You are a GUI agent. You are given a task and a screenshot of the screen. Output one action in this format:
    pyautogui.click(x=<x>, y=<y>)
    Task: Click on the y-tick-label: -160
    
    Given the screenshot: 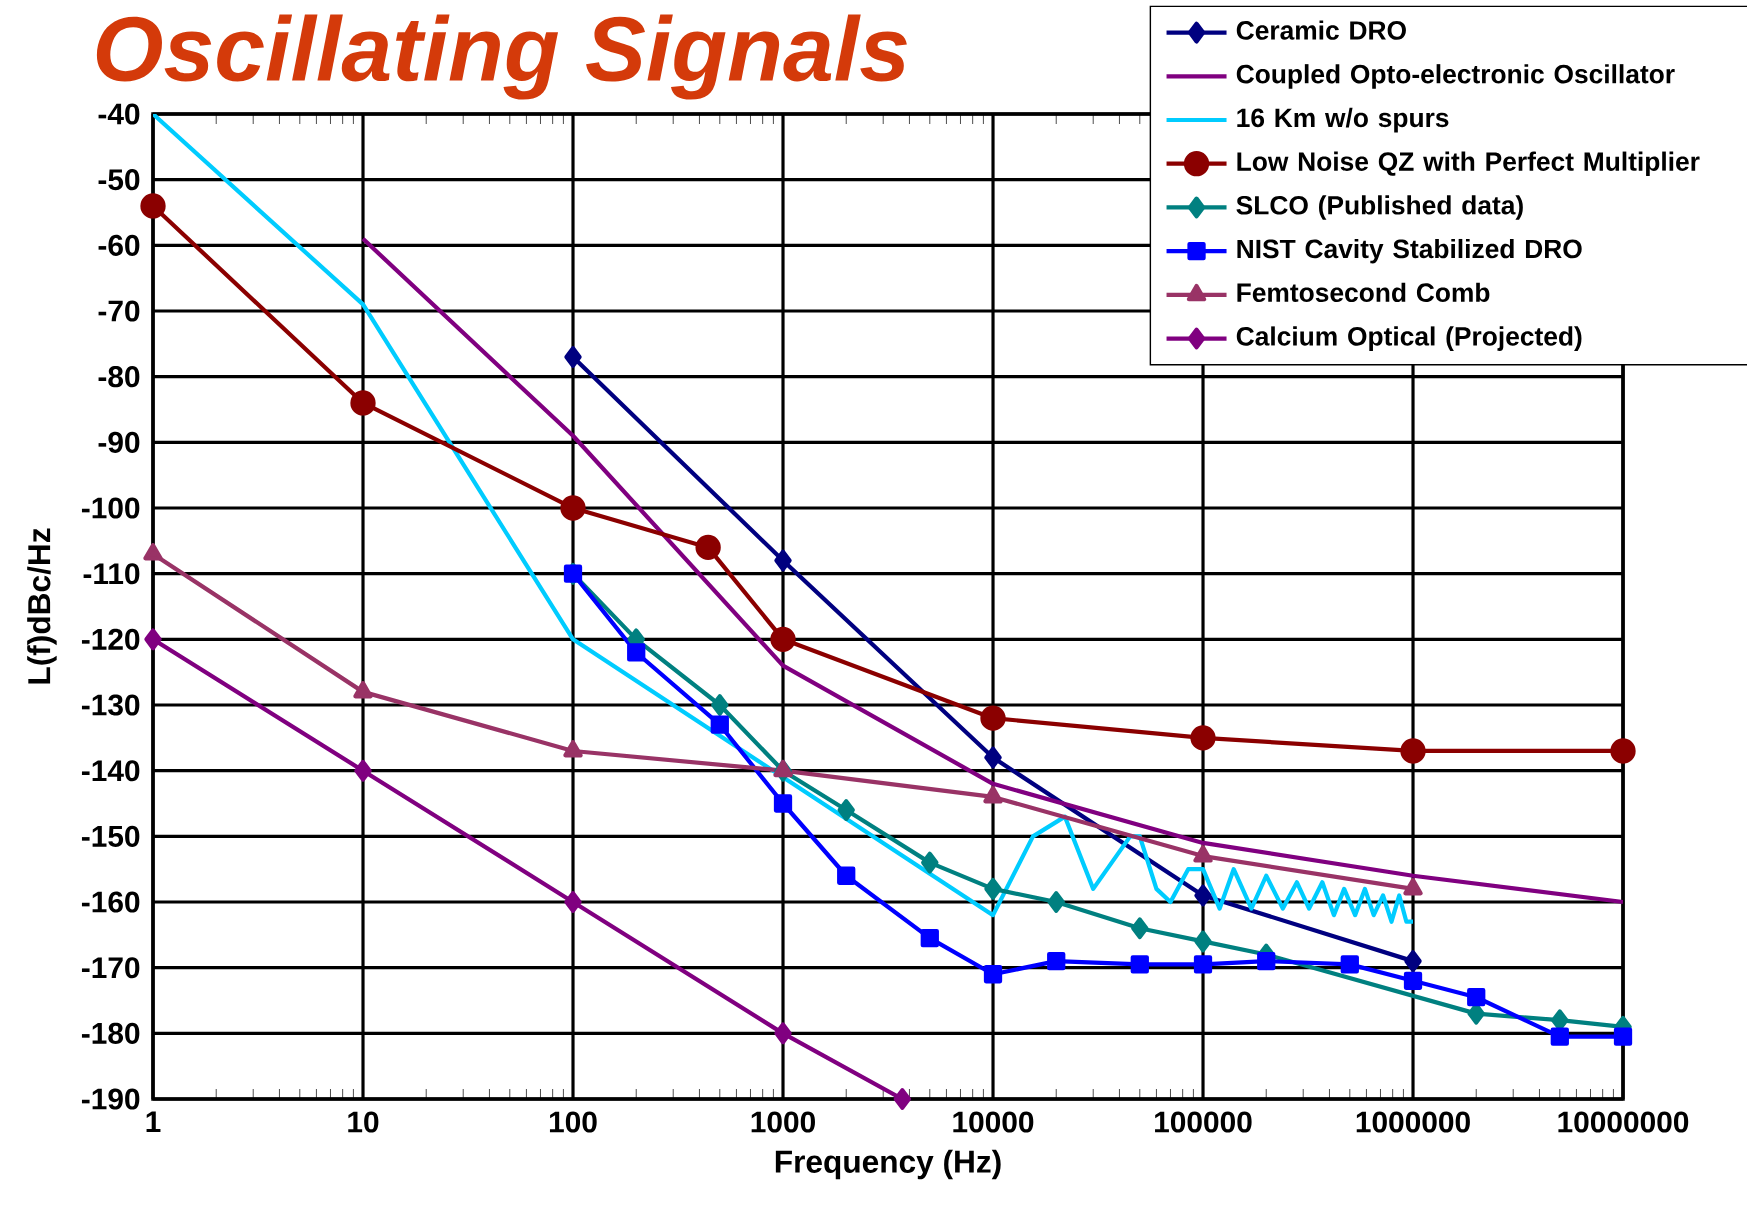 What is the action you would take?
    pyautogui.click(x=110, y=902)
    